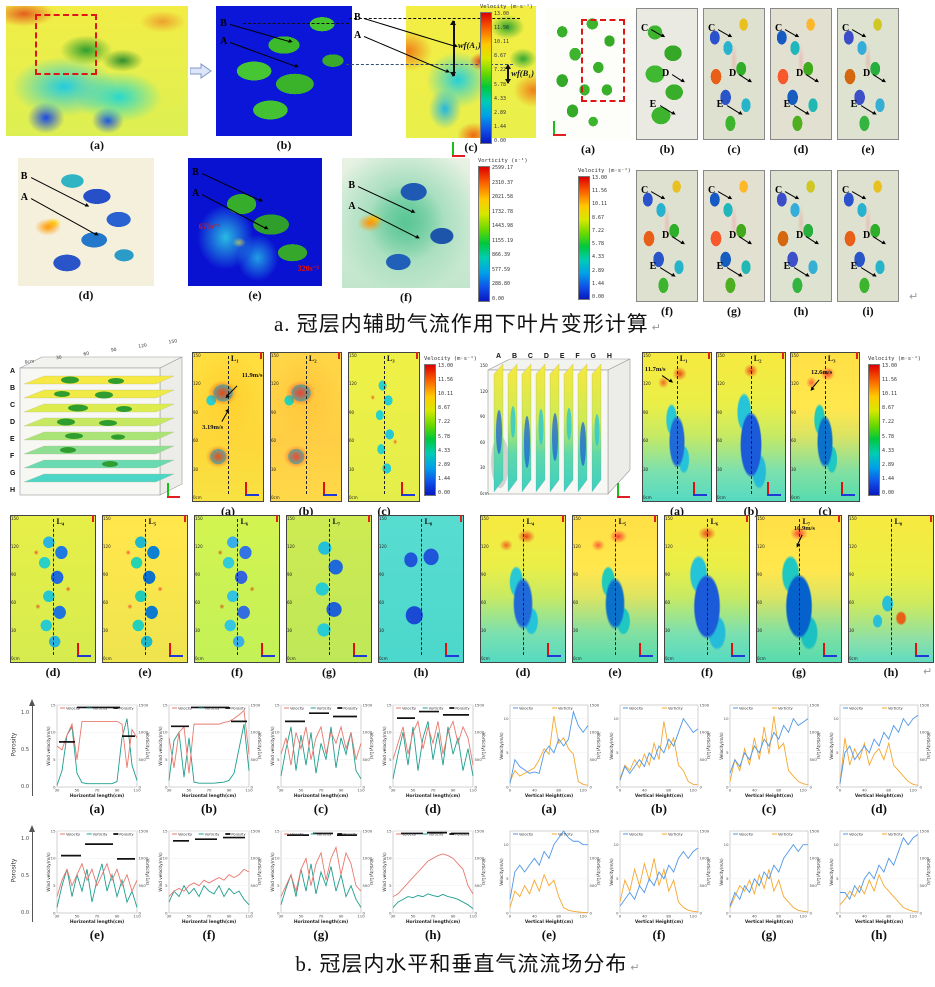 Image resolution: width=935 pixels, height=987 pixels. Describe the element at coordinates (707, 597) in the screenshot. I see `slice-panel: 150 120 90 60 30 0cm L₆ (f)` at that location.